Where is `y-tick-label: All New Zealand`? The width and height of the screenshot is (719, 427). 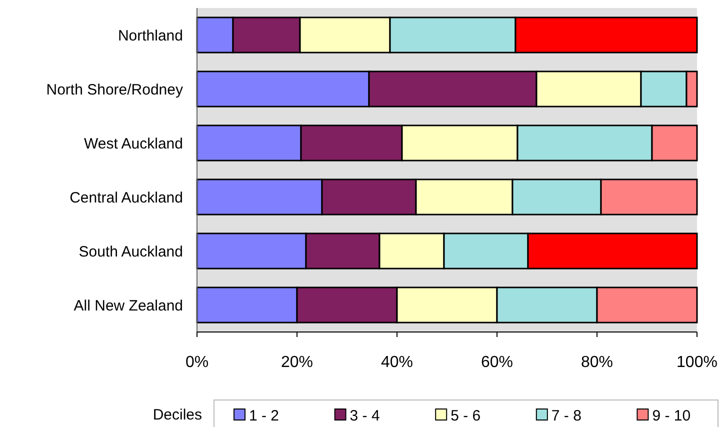 y-tick-label: All New Zealand is located at coordinates (128, 305).